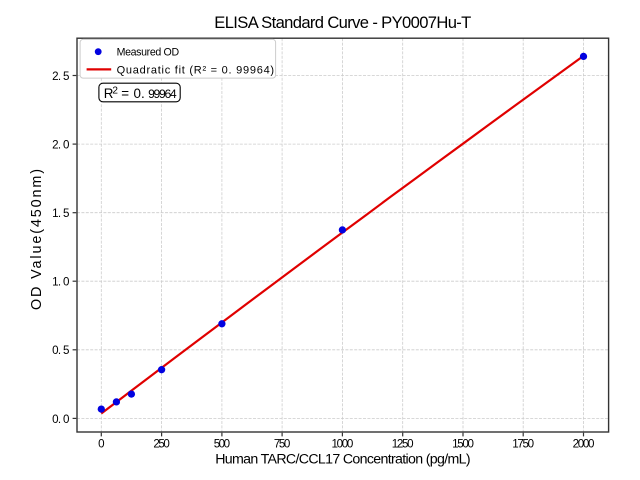  I want to click on svg-text: 1. 0, so click(60, 282).